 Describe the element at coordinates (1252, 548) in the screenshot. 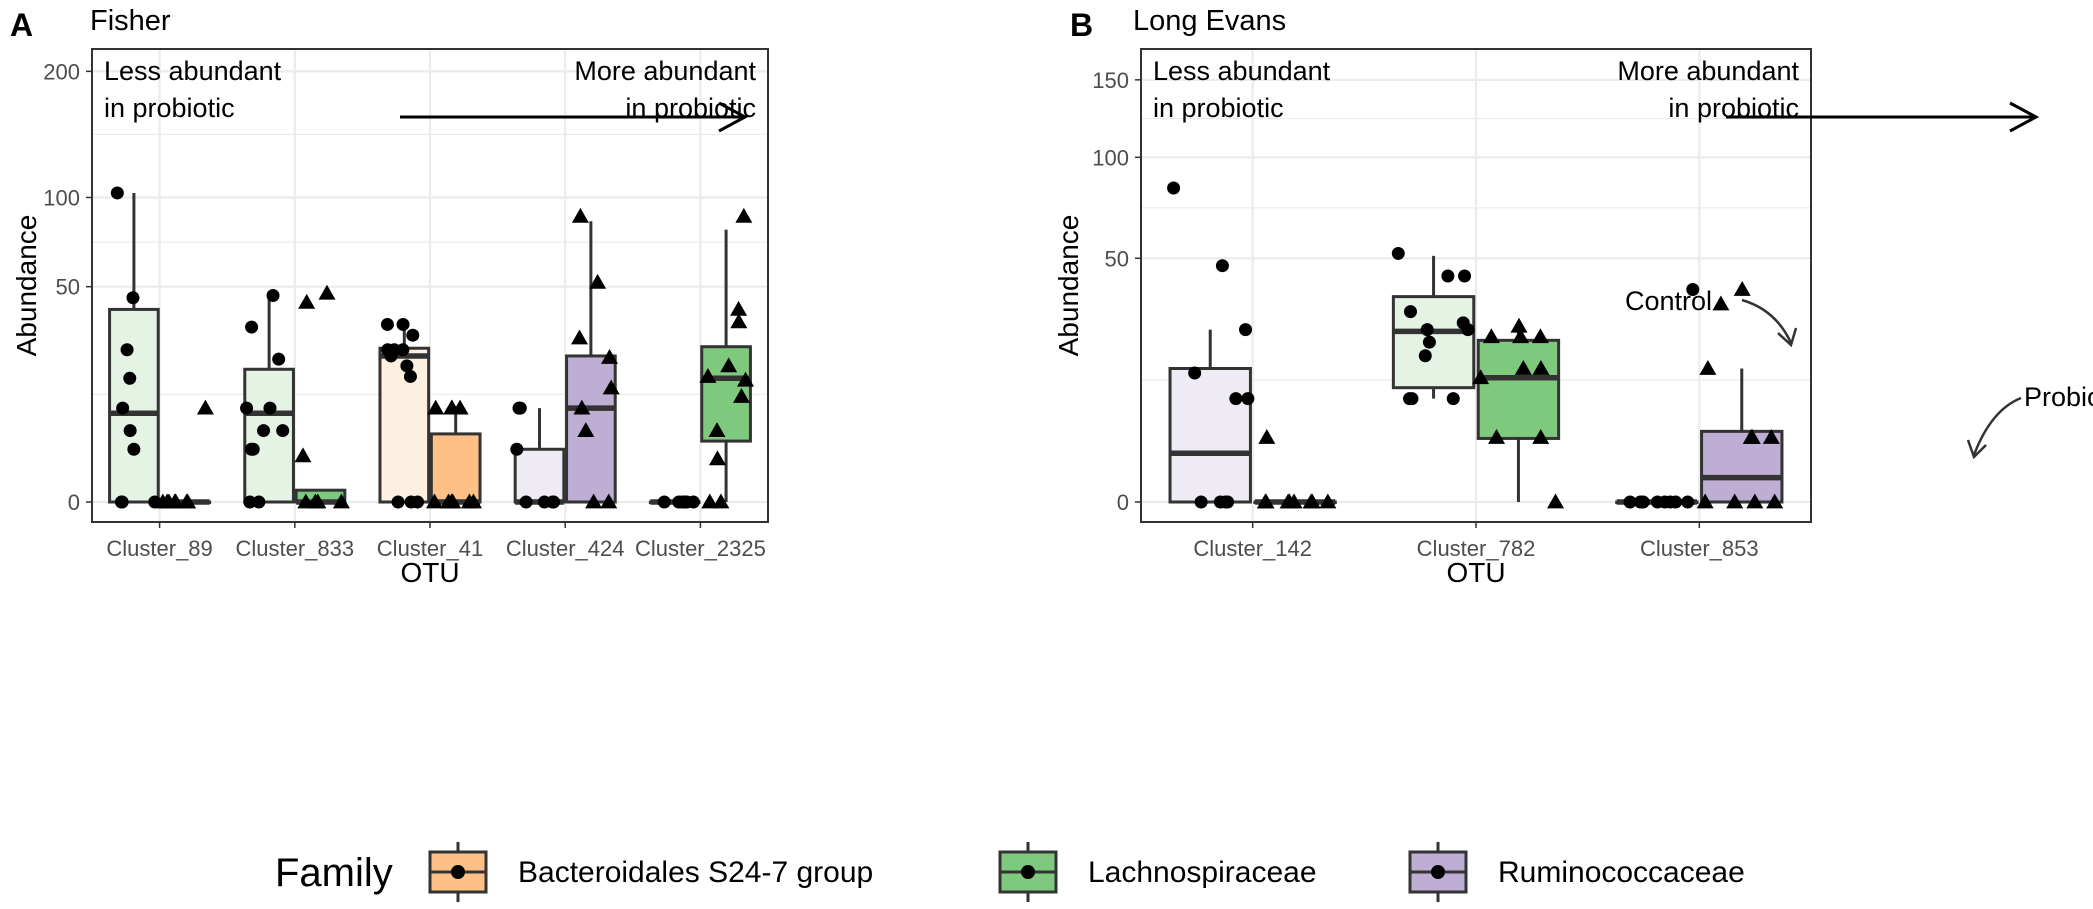

I see `x-tick-label-cluster-142: Cluster_142` at that location.